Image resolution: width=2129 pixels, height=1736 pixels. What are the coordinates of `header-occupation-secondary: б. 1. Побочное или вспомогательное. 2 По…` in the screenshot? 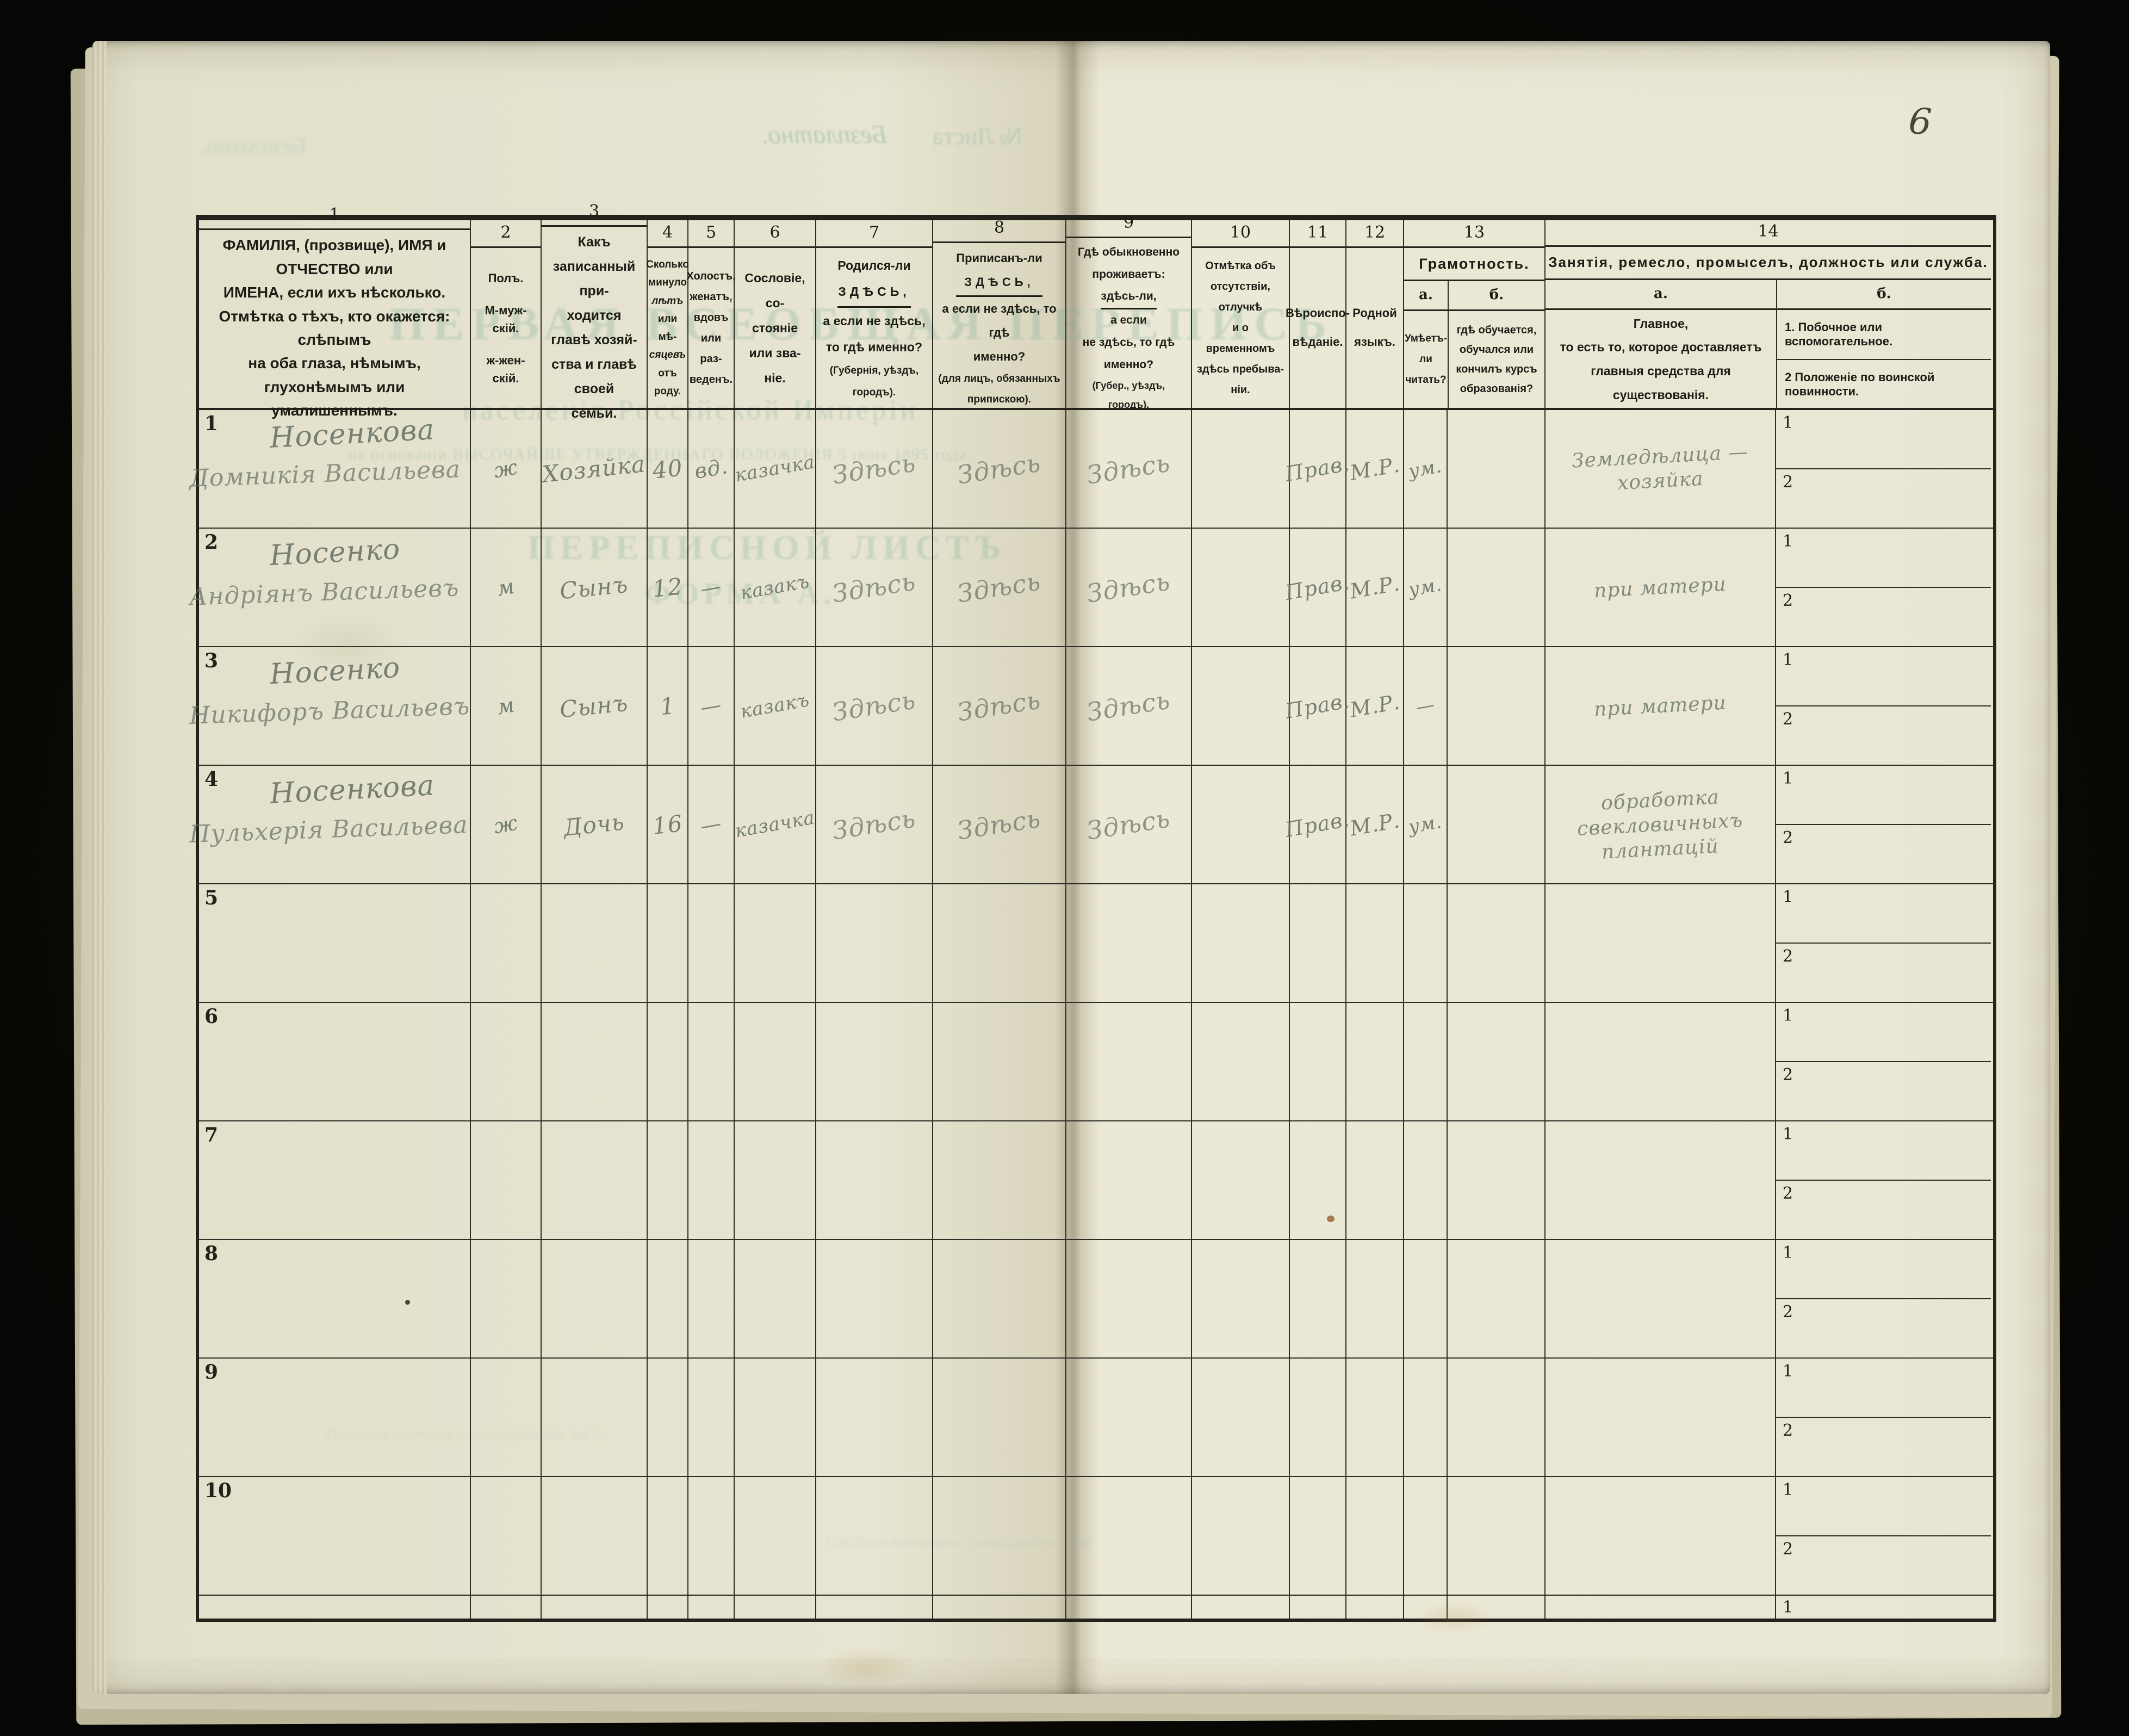 It's located at (1883, 345).